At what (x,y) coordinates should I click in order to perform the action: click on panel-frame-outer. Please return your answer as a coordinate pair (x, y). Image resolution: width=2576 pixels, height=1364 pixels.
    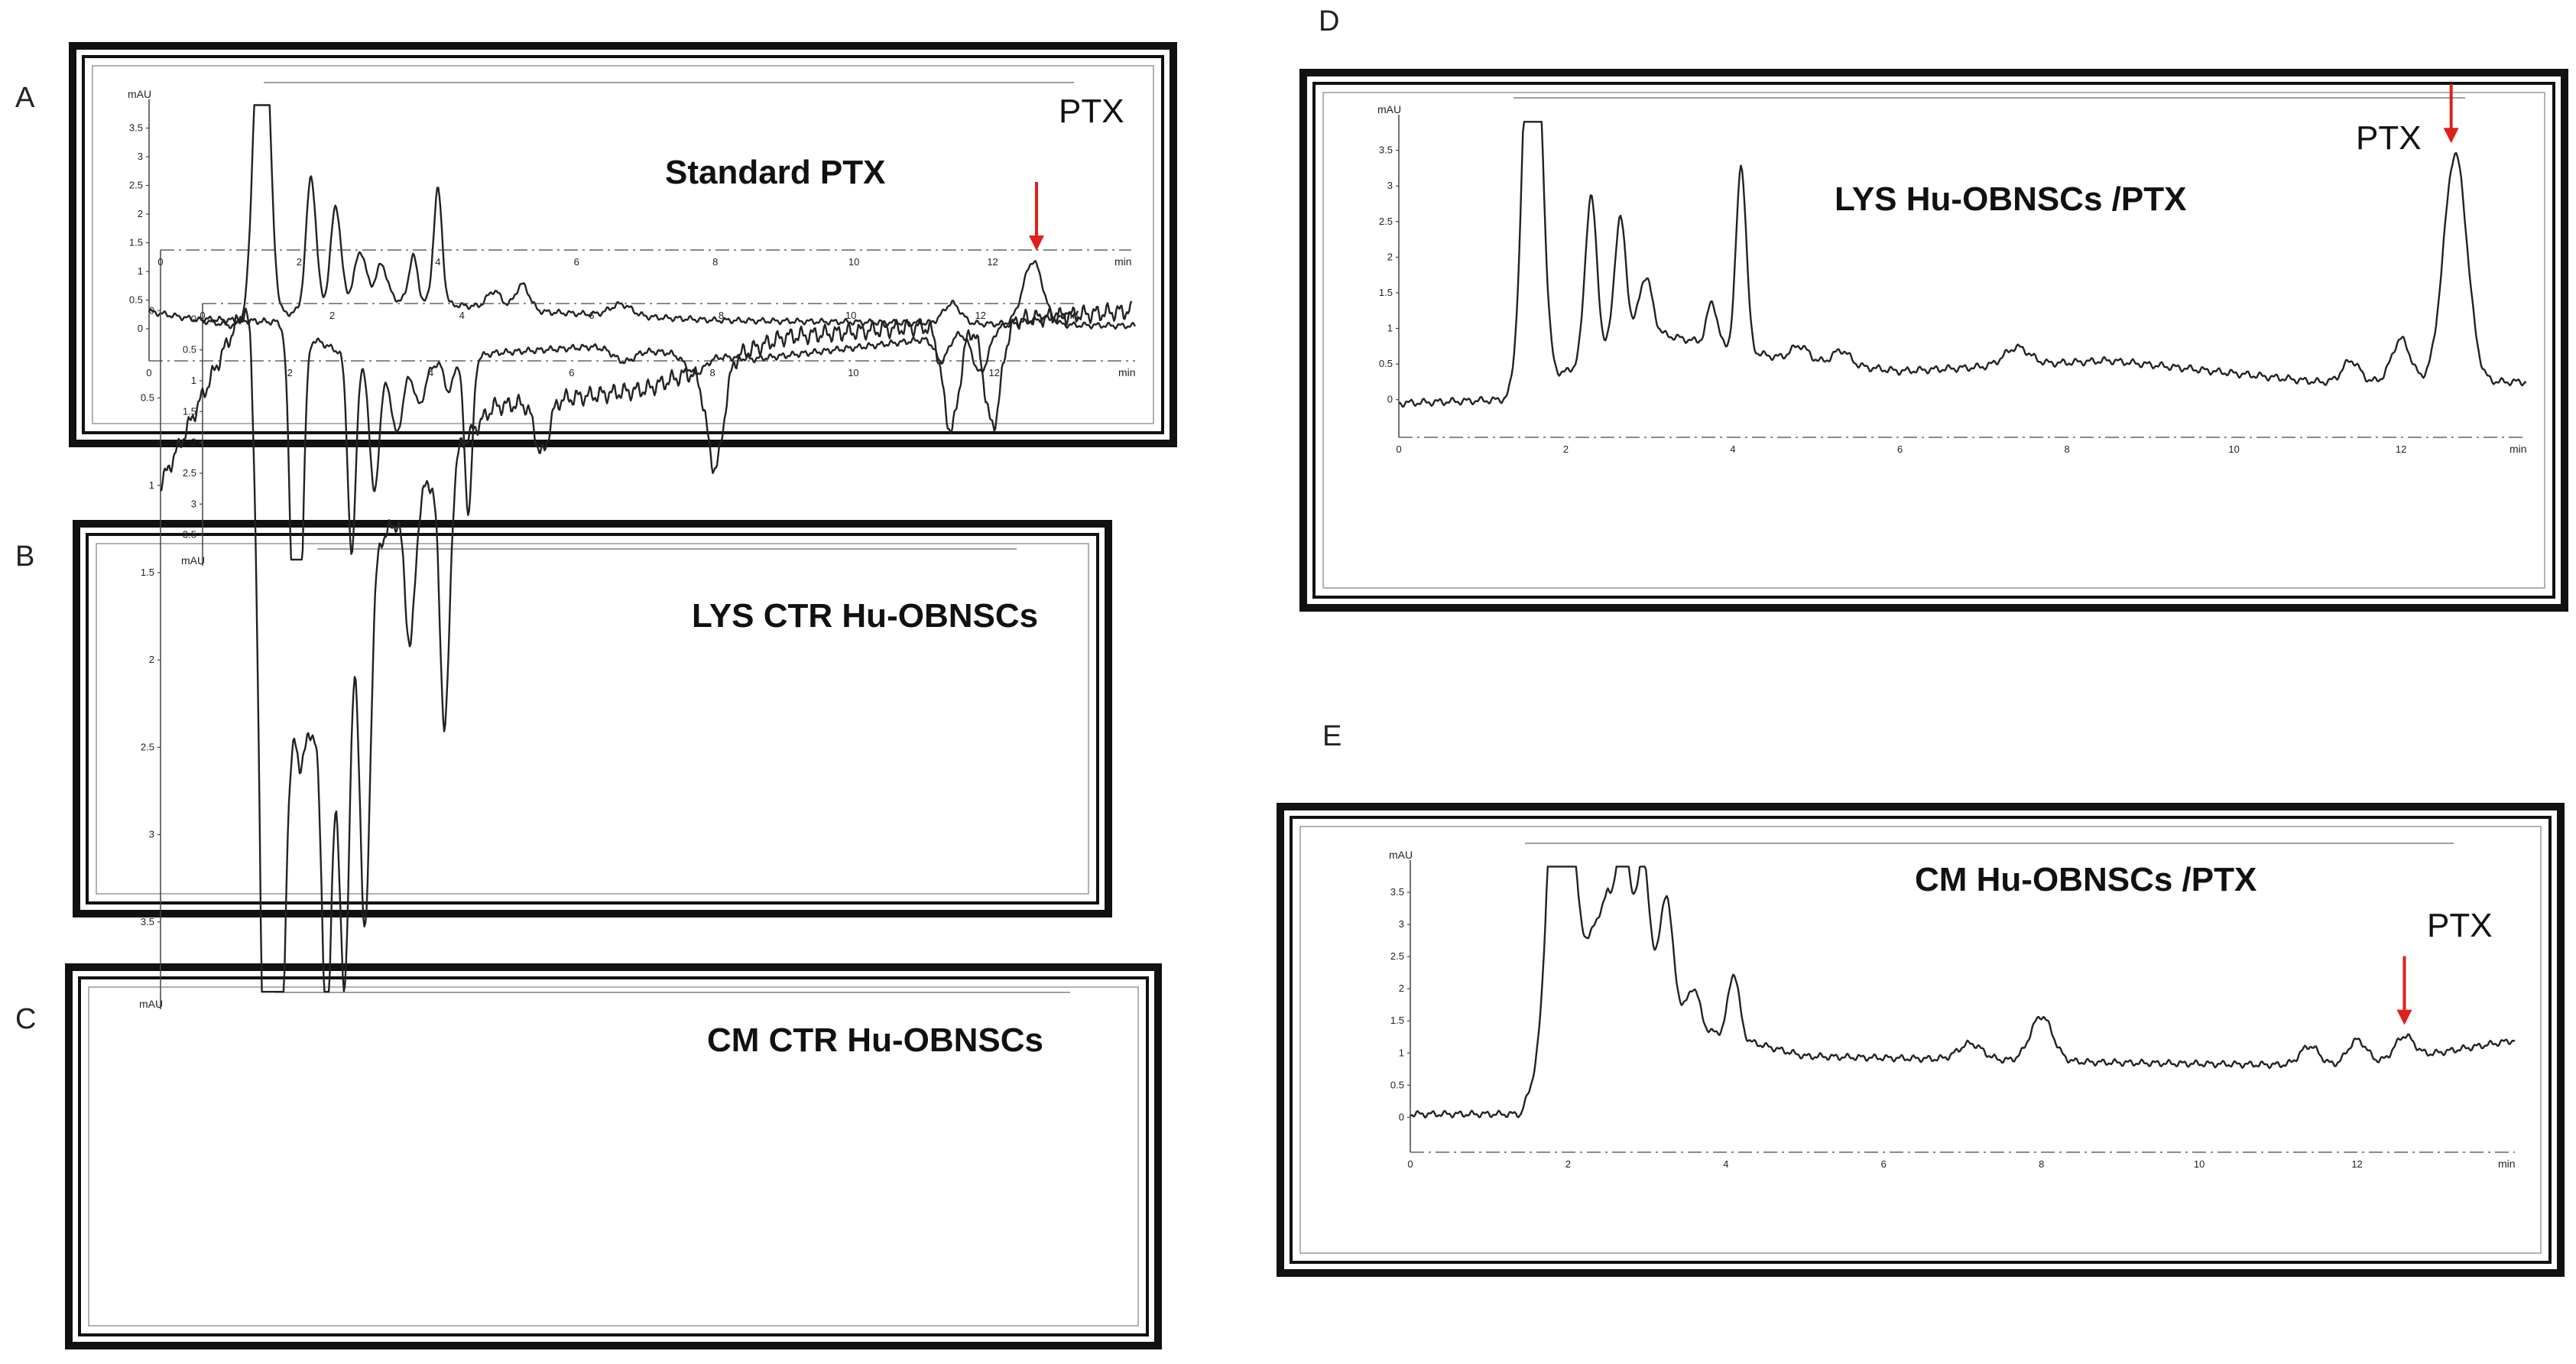
    Looking at the image, I should click on (592, 718).